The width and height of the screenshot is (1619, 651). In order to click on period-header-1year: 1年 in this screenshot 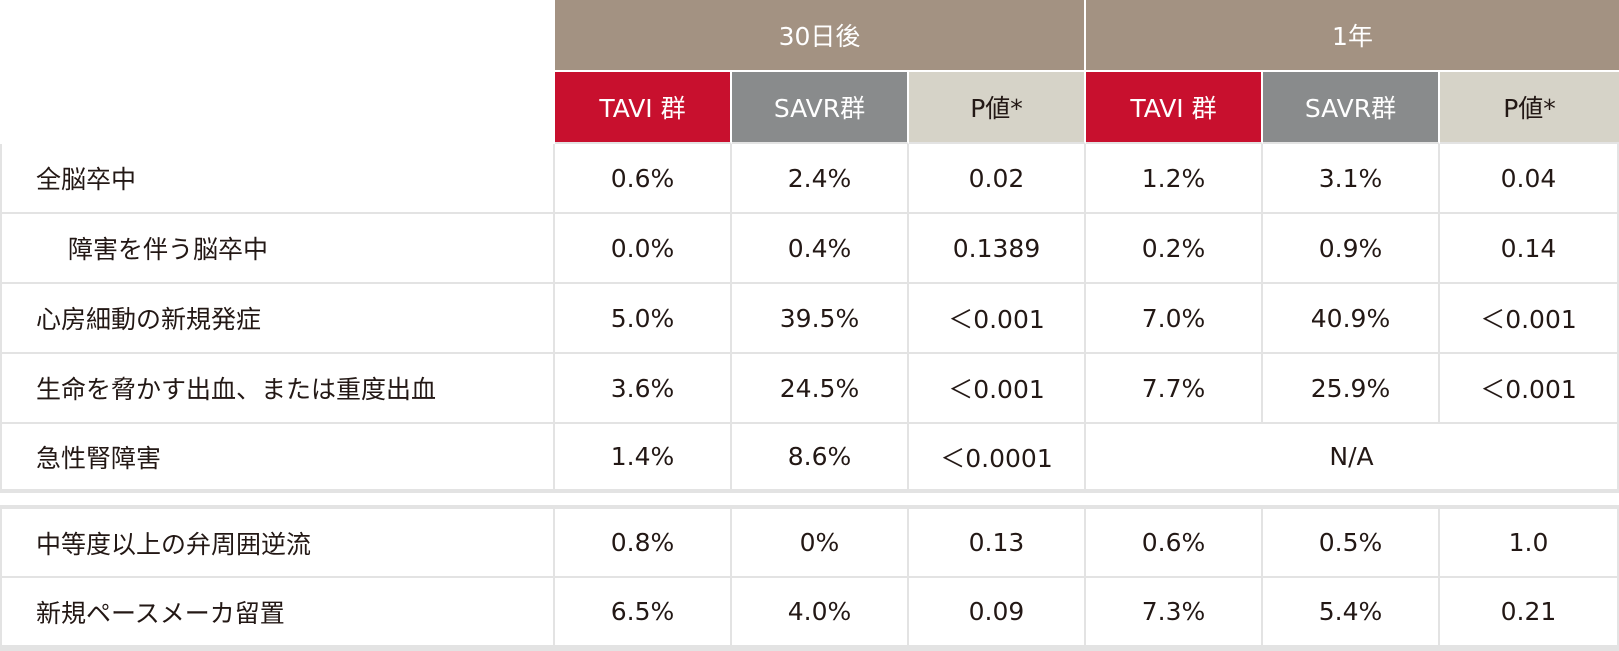, I will do `click(1352, 36)`.